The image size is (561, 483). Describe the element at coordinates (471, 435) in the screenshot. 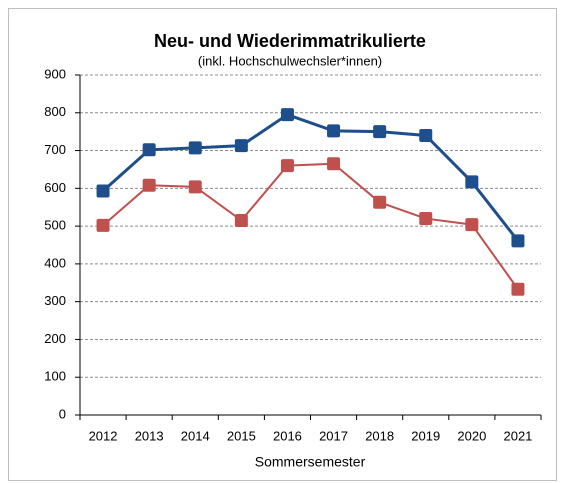

I see `x-tick-label: 2020` at that location.